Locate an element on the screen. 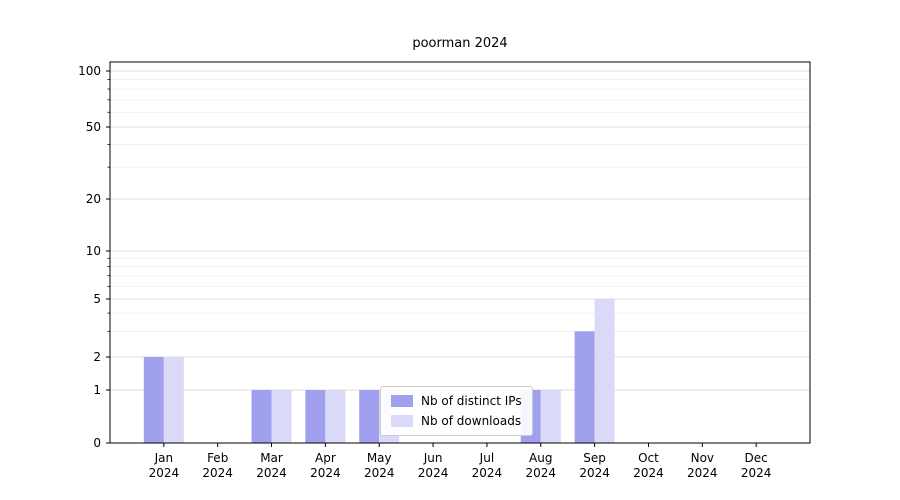 This screenshot has height=500, width=900. legend-label-downloads: Nb of downloads is located at coordinates (471, 421).